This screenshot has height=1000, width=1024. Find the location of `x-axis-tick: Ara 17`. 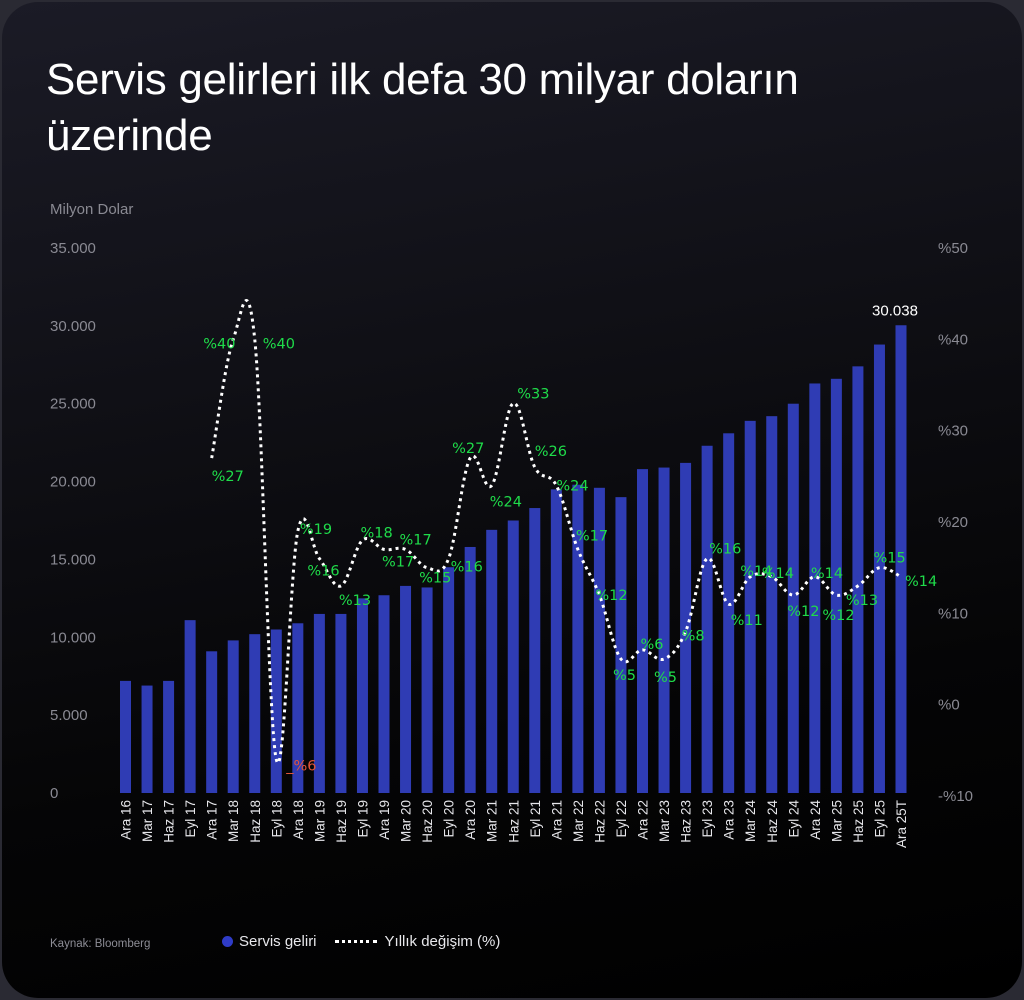

x-axis-tick: Ara 17 is located at coordinates (212, 820).